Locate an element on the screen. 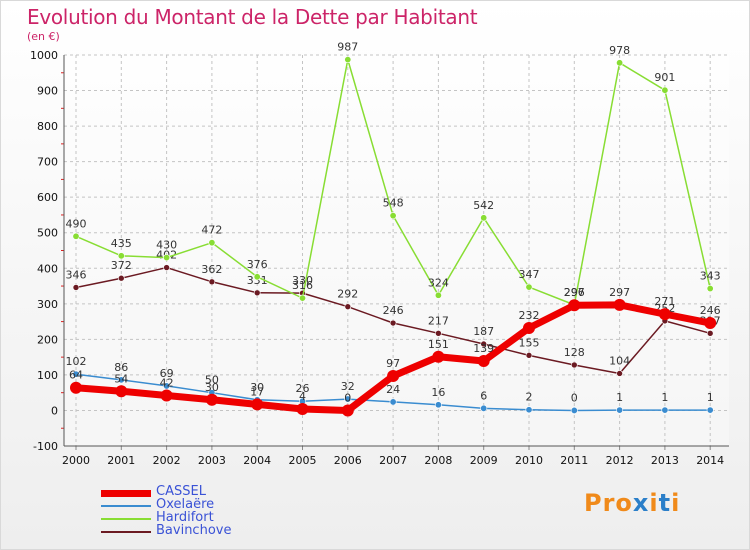  x-tick-label: 2005 is located at coordinates (303, 460).